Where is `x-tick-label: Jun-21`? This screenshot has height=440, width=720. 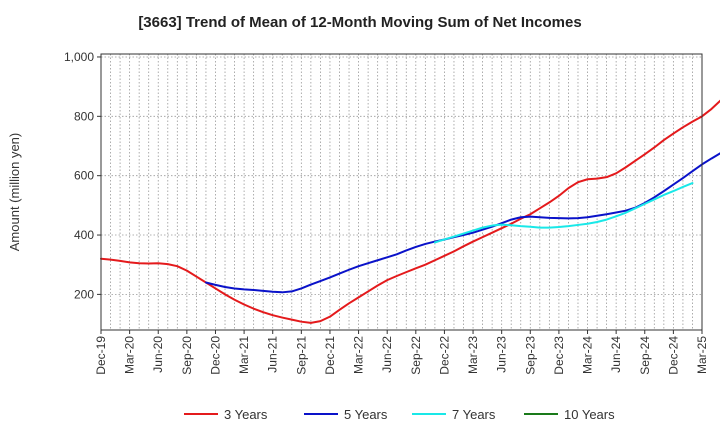 x-tick-label: Jun-21 is located at coordinates (273, 354).